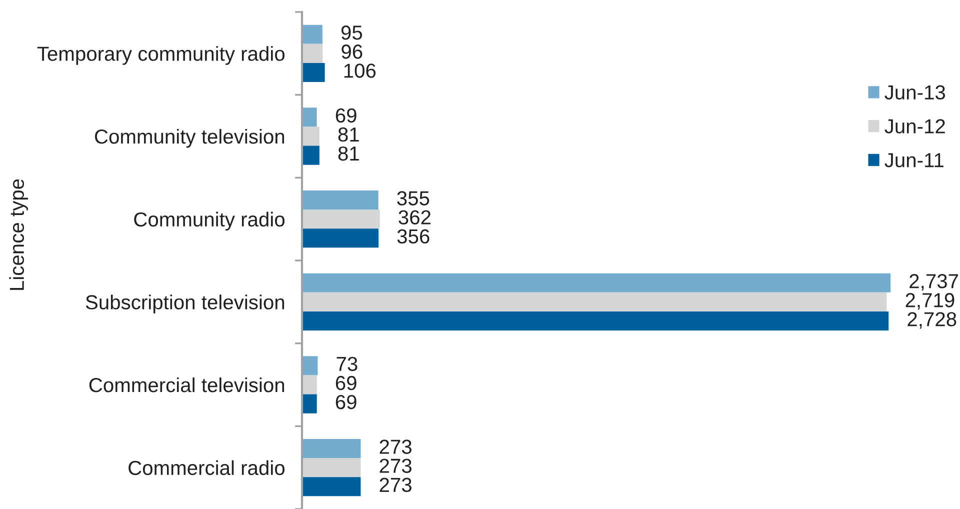 The image size is (960, 509). Describe the element at coordinates (930, 301) in the screenshot. I see `data-label: 2,719` at that location.